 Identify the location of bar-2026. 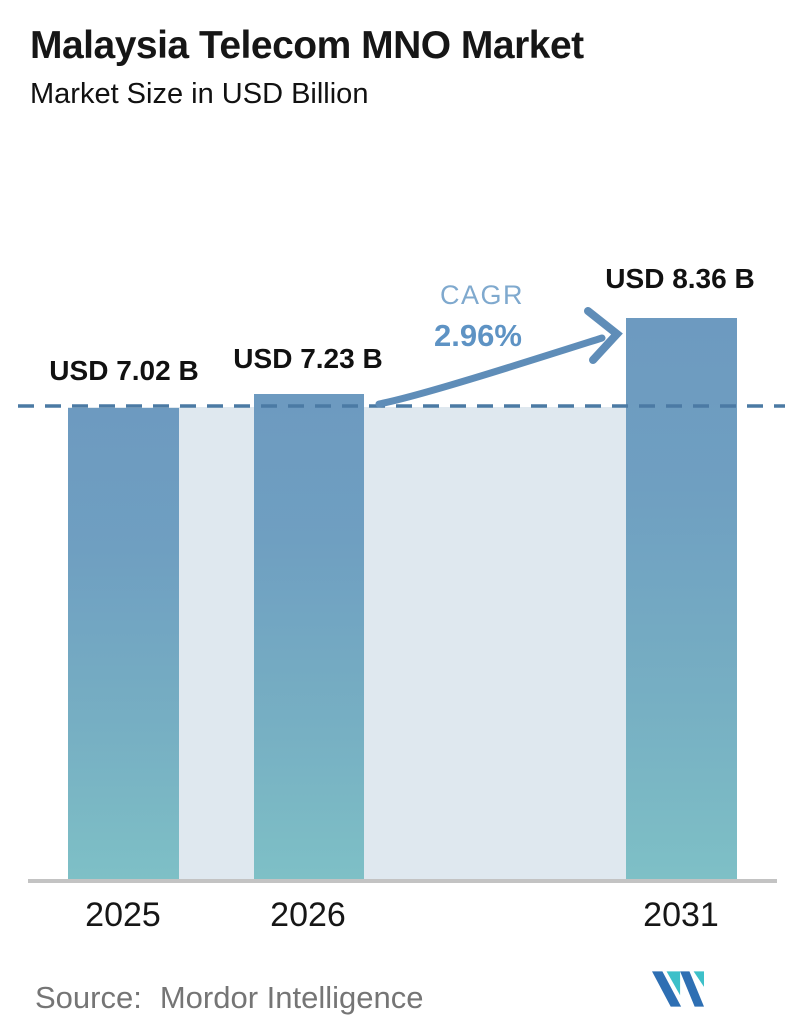
(309, 637).